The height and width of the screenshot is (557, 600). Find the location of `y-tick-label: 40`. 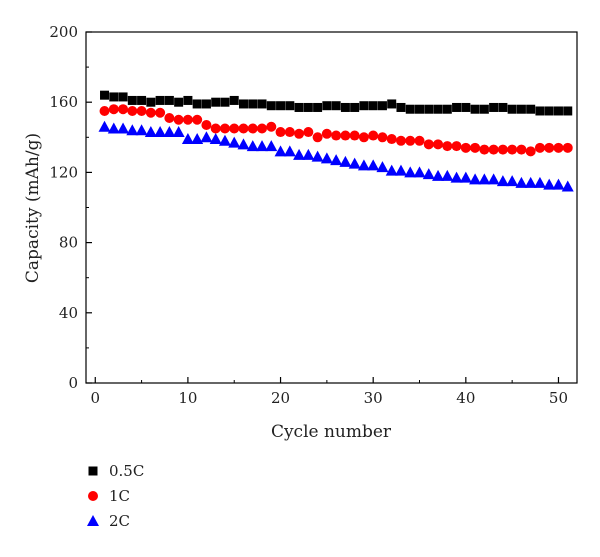

y-tick-label: 40 is located at coordinates (68, 313).